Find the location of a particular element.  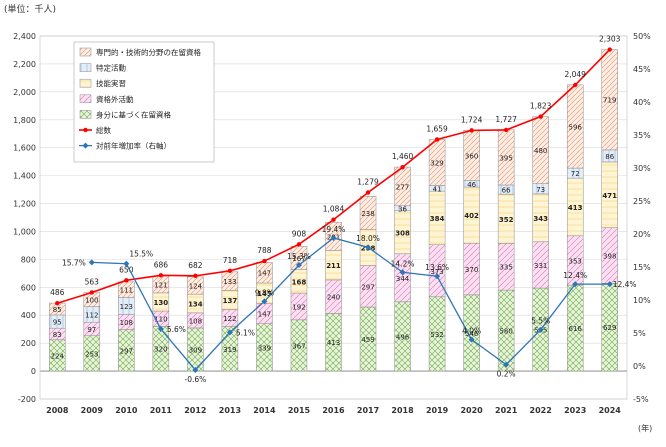

segment-label: 112 is located at coordinates (91, 315).